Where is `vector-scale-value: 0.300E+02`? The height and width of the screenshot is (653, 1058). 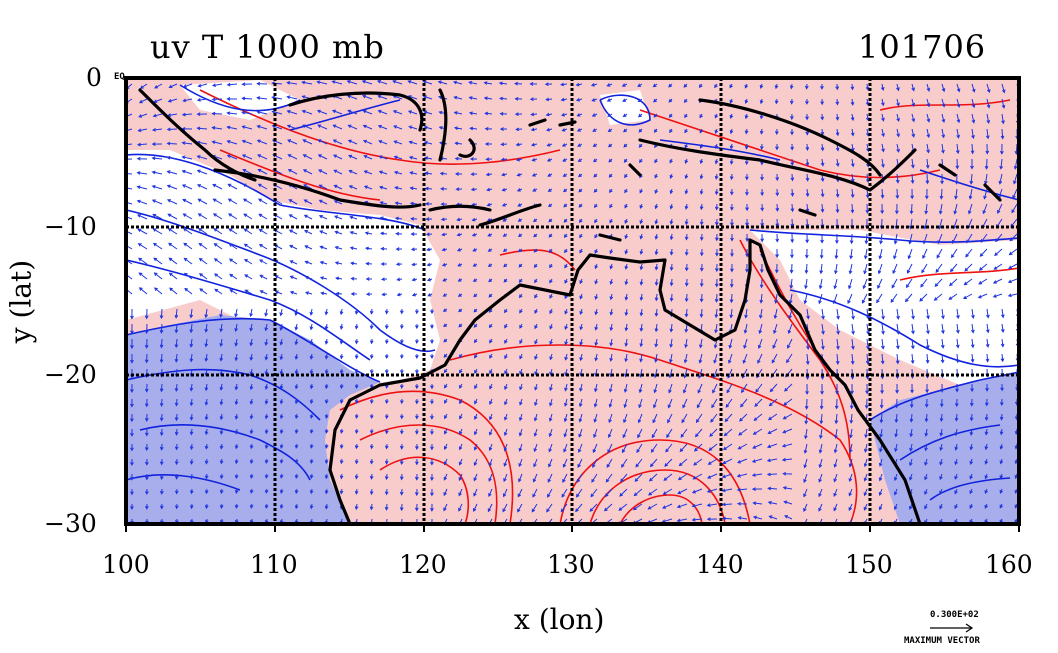
vector-scale-value: 0.300E+02 is located at coordinates (954, 615).